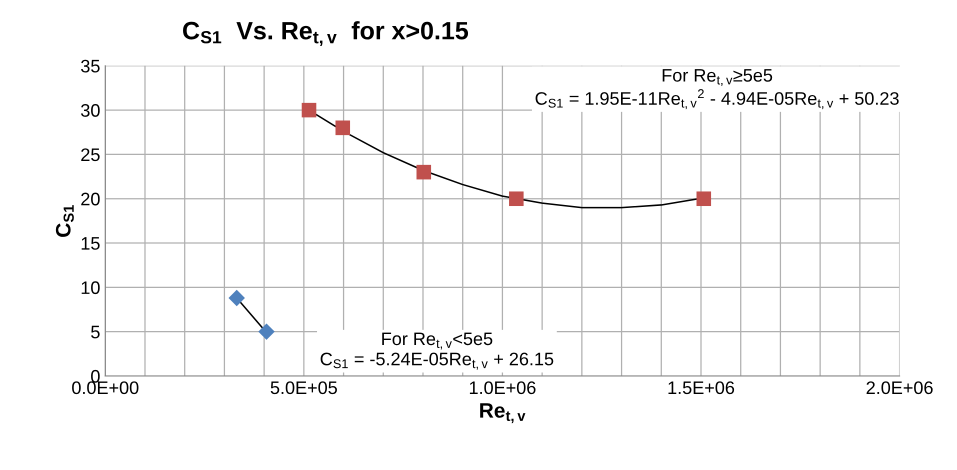 This screenshot has height=470, width=957. Describe the element at coordinates (701, 387) in the screenshot. I see `x-tick-label: 1.5E+06` at that location.